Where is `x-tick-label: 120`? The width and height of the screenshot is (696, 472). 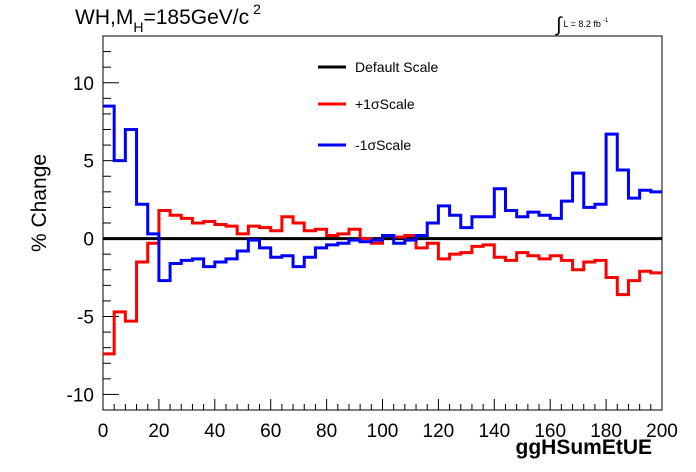 x-tick-label: 120 is located at coordinates (439, 431).